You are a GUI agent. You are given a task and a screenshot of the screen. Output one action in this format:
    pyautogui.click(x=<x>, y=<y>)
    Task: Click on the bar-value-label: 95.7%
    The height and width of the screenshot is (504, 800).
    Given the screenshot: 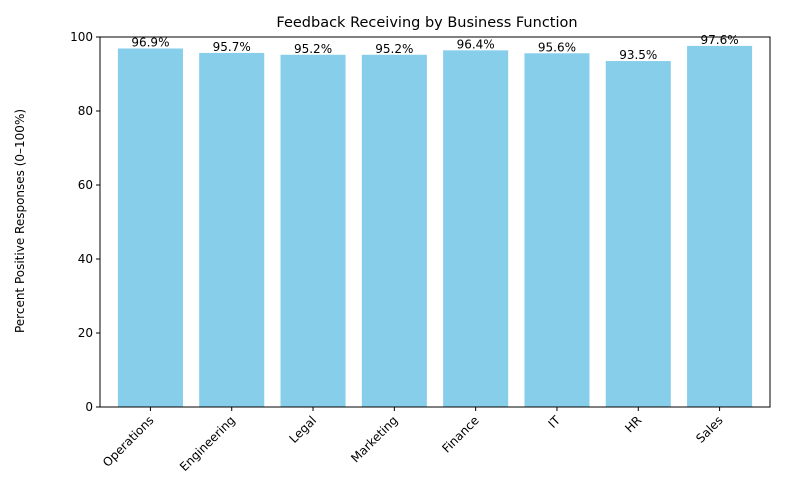 What is the action you would take?
    pyautogui.click(x=232, y=47)
    